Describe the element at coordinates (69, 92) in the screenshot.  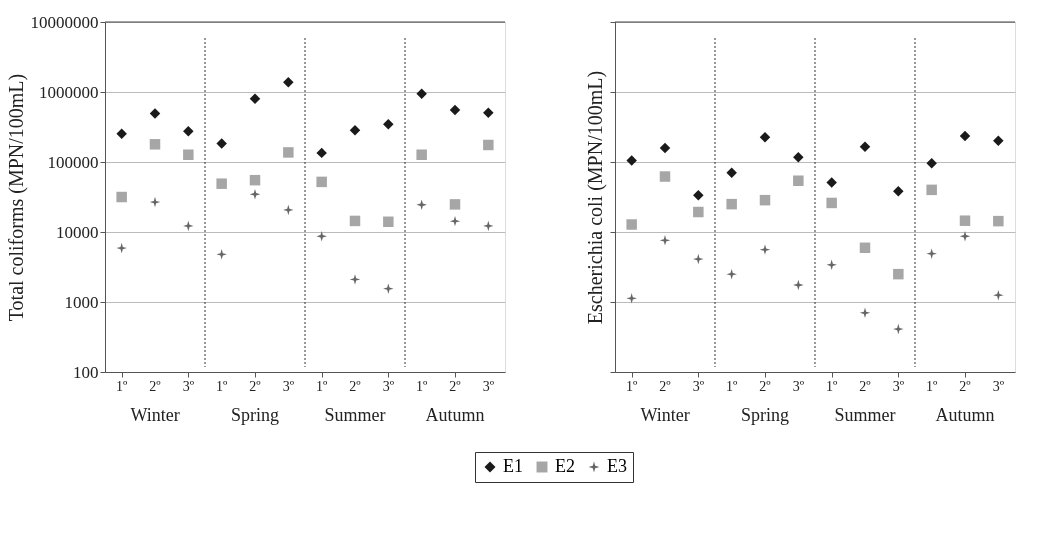
I see `y-tick-label: 1000000` at that location.